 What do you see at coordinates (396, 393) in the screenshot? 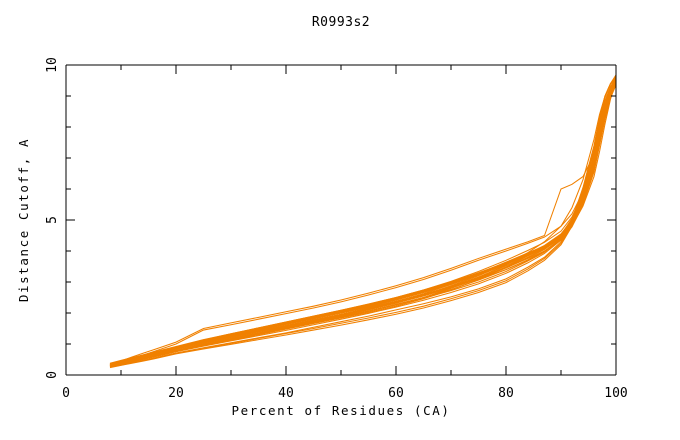
I see `x-tick-label: 60` at bounding box center [396, 393].